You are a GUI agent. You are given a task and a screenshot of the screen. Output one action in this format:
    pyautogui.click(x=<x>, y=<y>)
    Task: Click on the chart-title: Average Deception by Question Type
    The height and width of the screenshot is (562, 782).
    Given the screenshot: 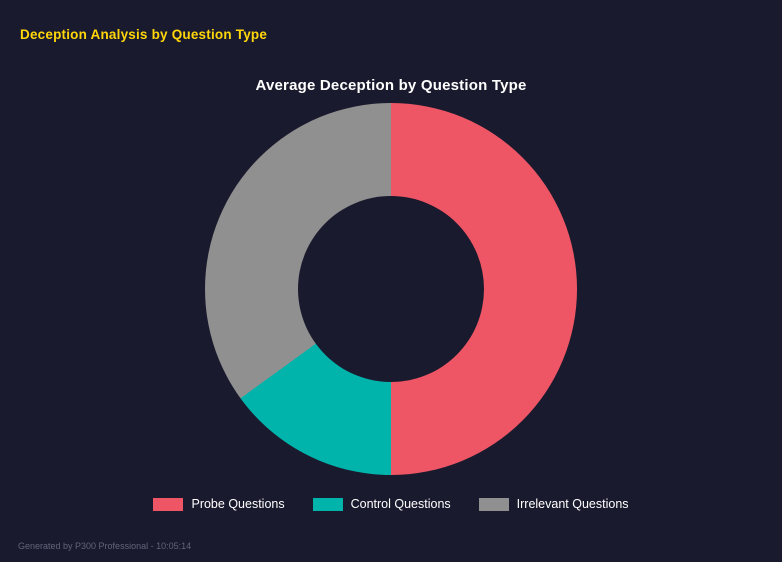 What is the action you would take?
    pyautogui.click(x=391, y=85)
    